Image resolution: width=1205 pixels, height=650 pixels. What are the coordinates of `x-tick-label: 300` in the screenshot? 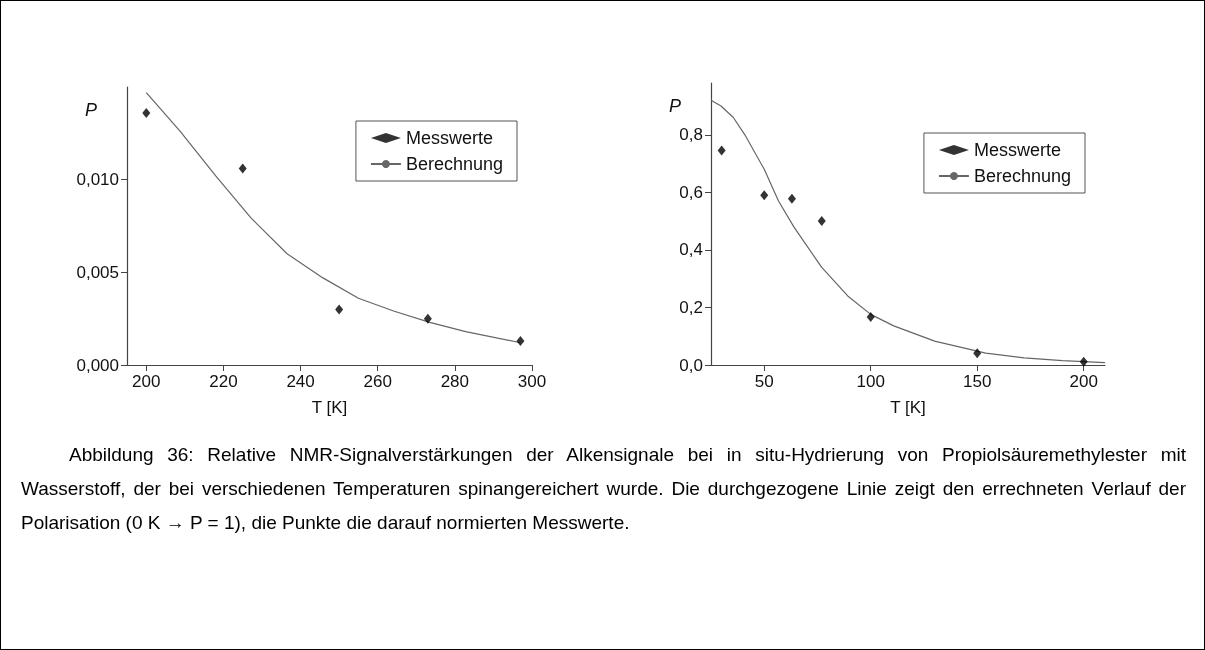 It's located at (532, 381).